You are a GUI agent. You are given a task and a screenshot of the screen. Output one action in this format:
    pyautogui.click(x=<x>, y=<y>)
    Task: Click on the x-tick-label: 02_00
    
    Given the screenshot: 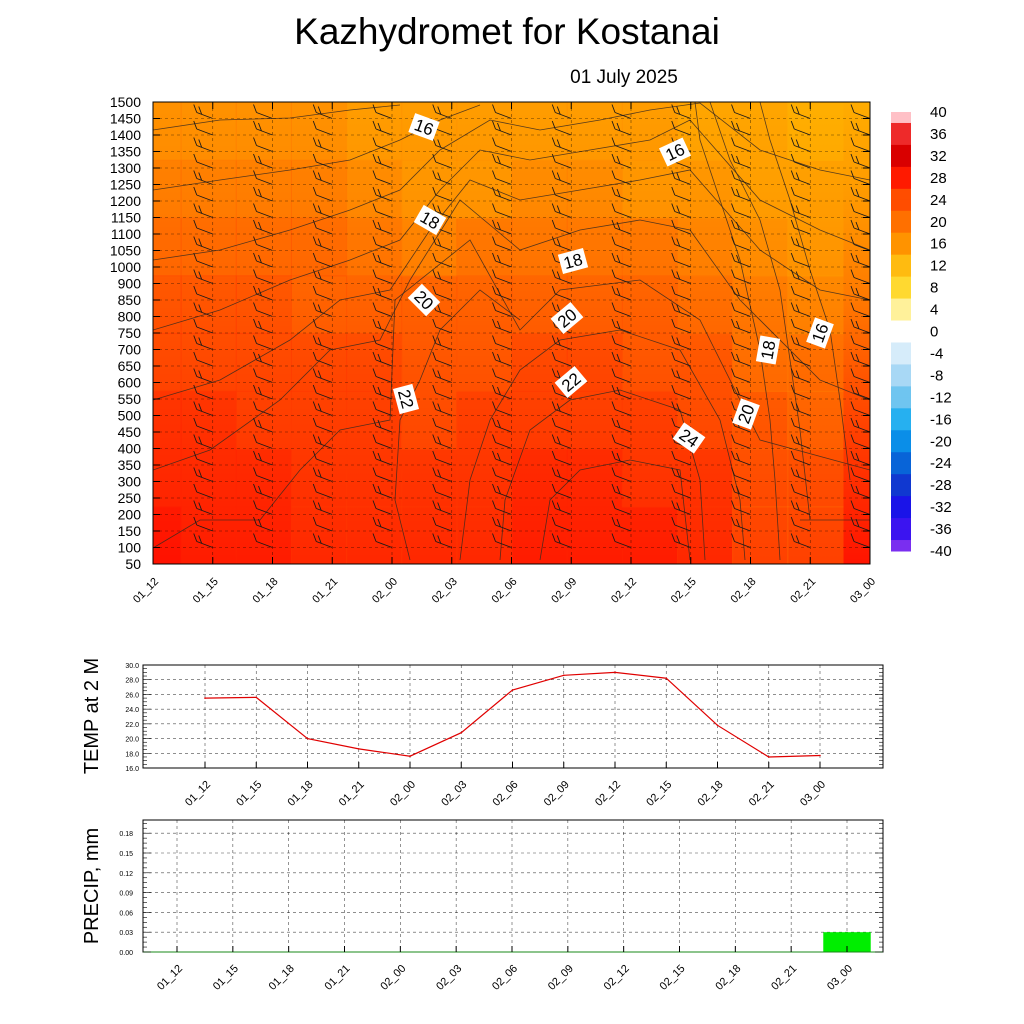 What is the action you would take?
    pyautogui.click(x=385, y=591)
    